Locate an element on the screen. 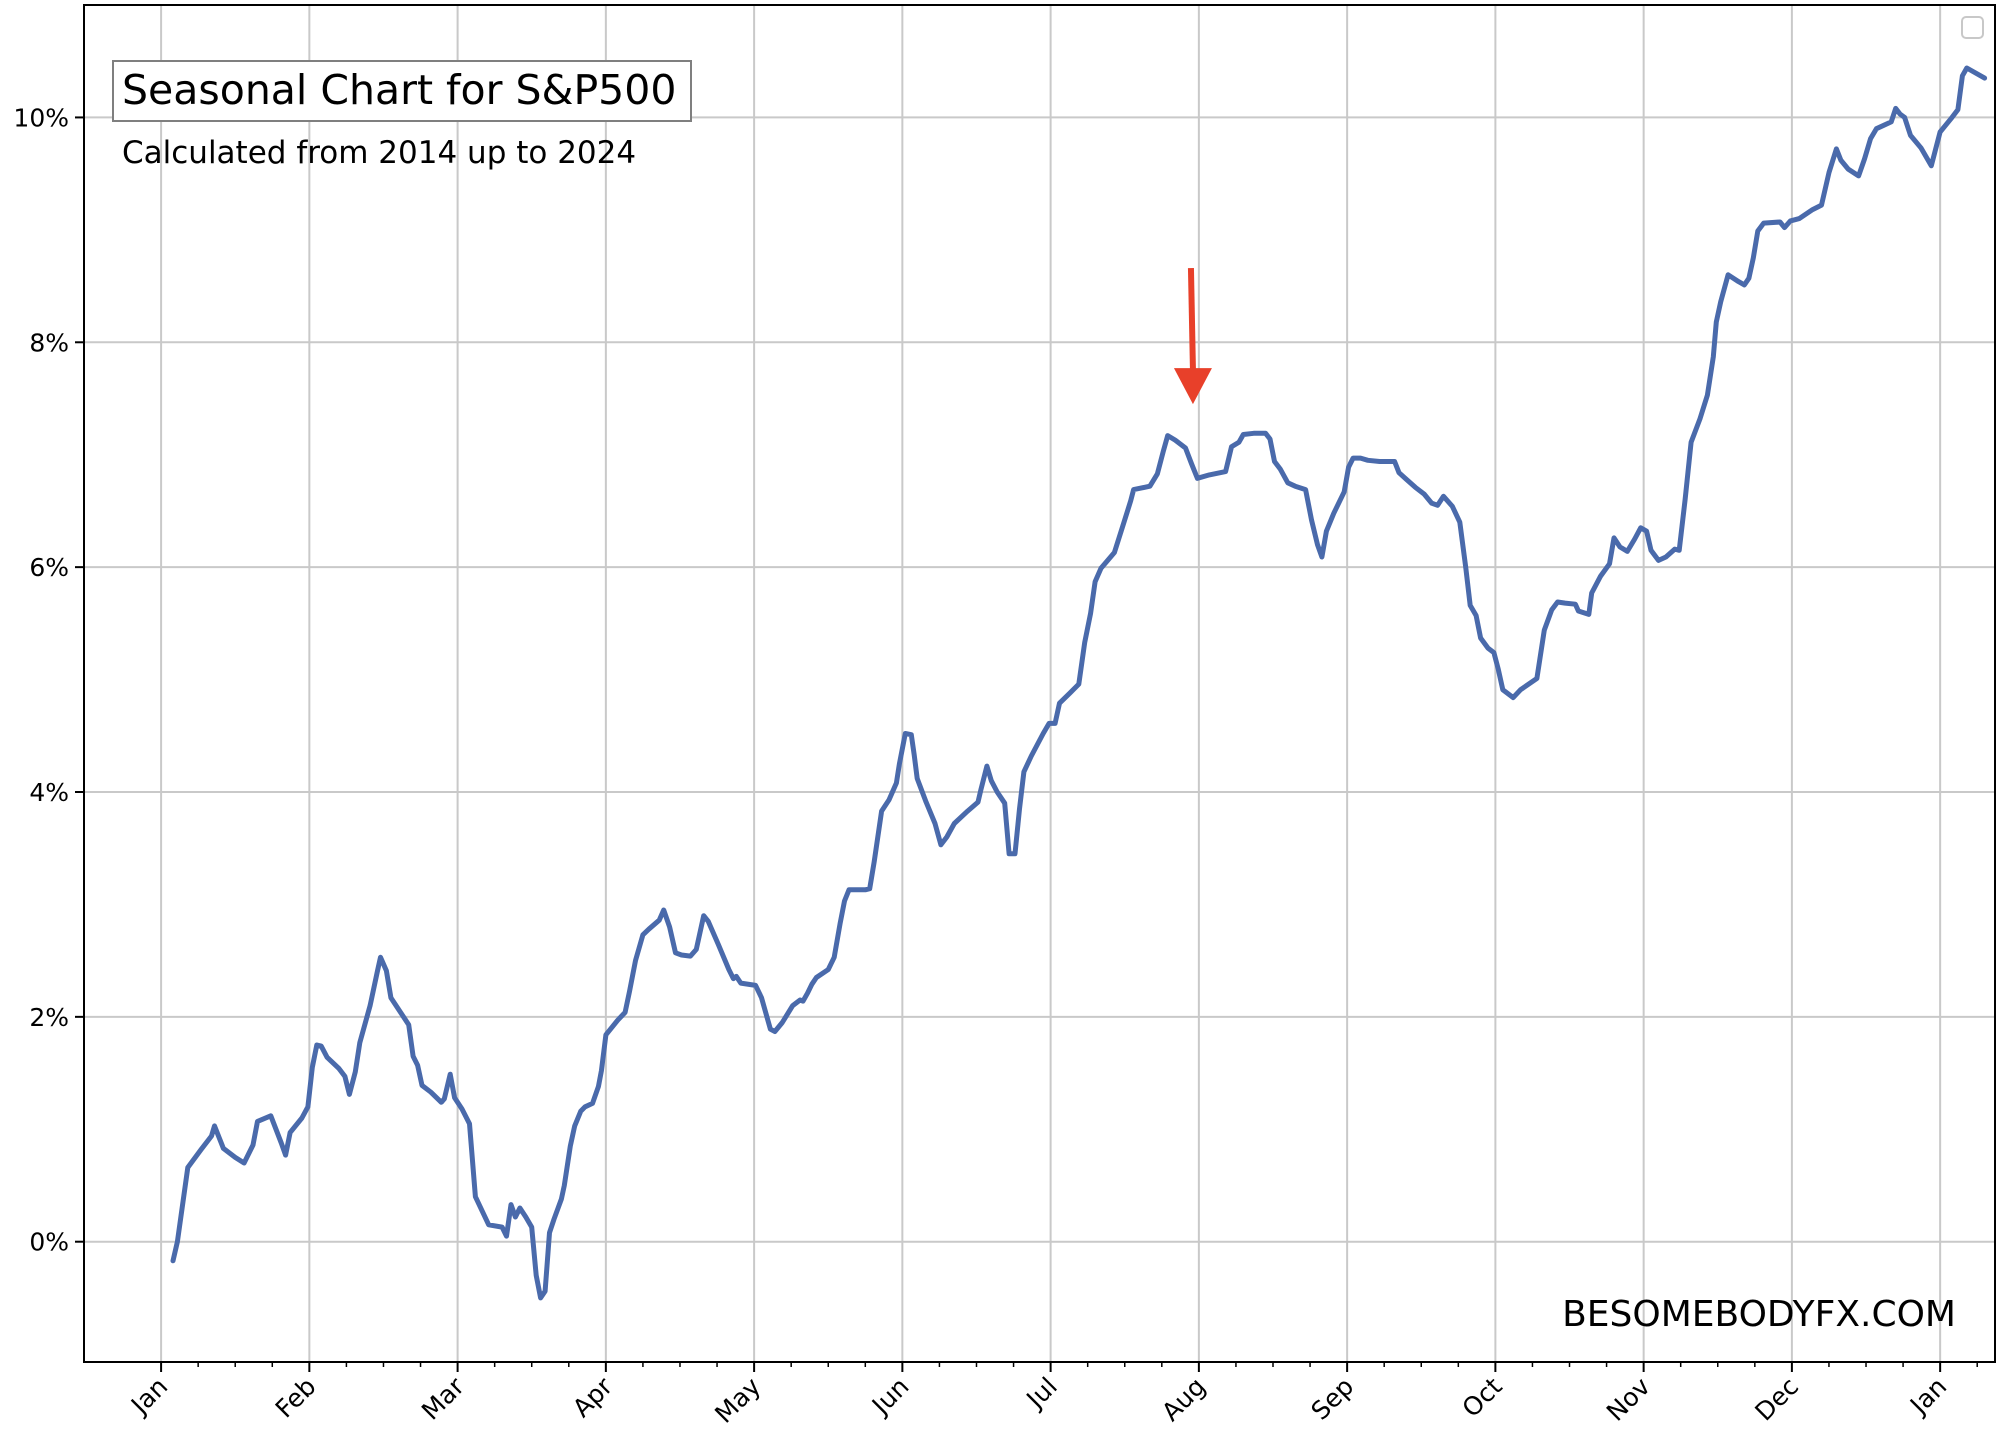 This screenshot has width=2000, height=1437. watermark: BESOMEBODYFX.COM is located at coordinates (1759, 1314).